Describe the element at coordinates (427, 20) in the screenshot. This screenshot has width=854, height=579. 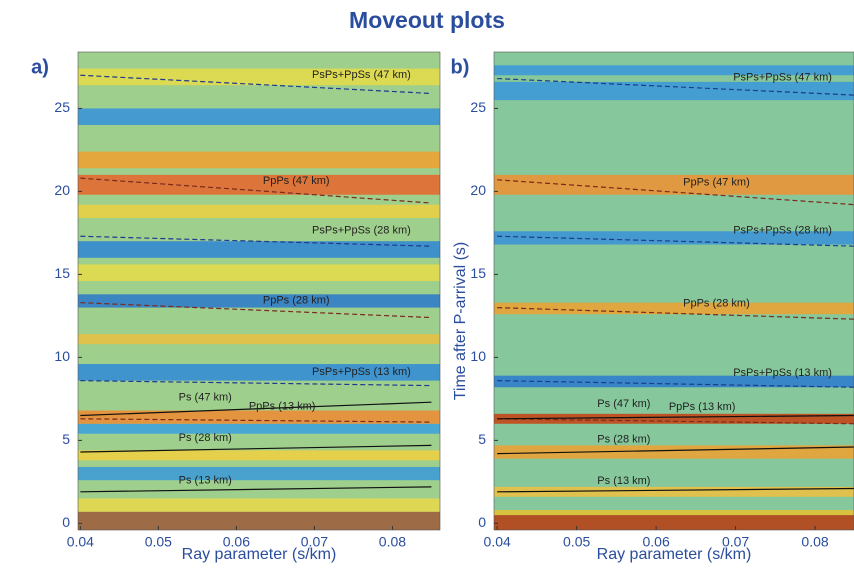
I see `figure-title: Moveout plots` at that location.